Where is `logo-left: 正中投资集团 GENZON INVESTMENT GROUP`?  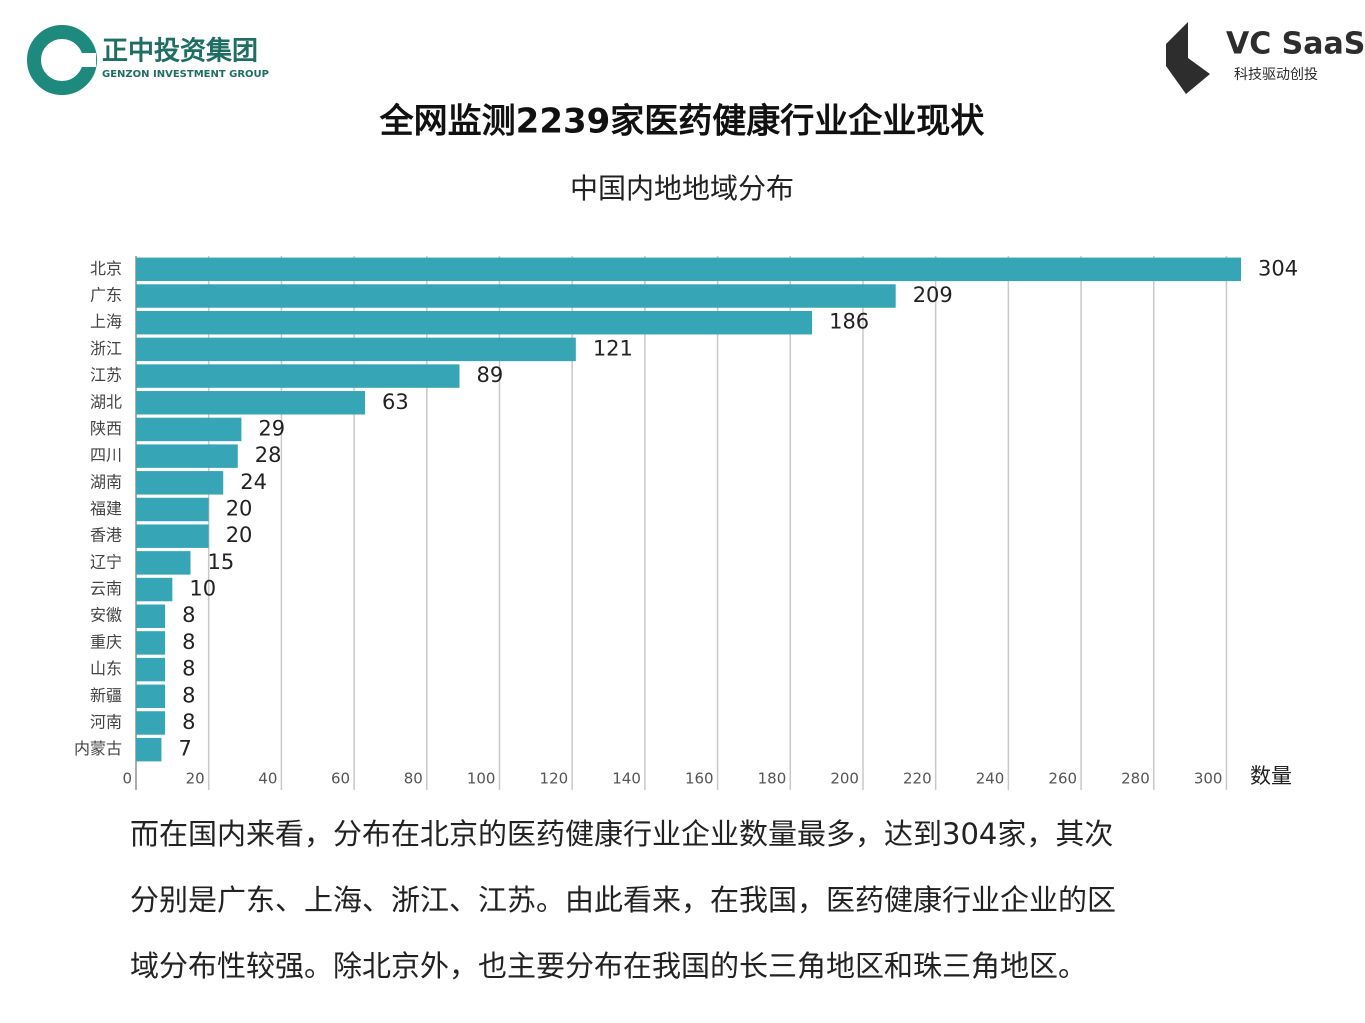
logo-left: 正中投资集团 GENZON INVESTMENT GROUP is located at coordinates (148, 60).